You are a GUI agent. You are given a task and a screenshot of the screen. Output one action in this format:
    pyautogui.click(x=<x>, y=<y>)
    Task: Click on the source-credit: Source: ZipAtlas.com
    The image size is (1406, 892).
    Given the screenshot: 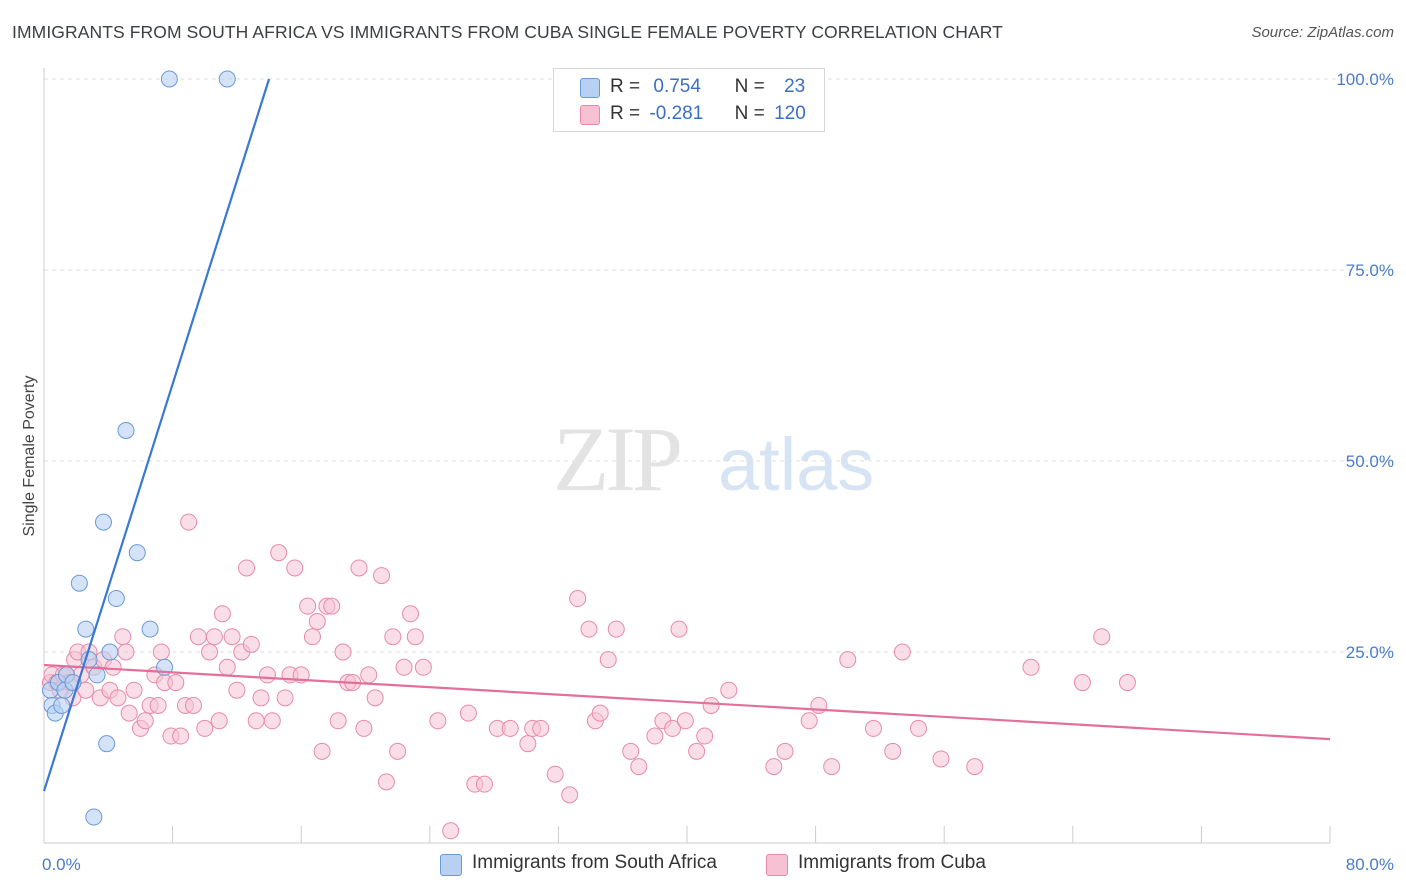 What is the action you would take?
    pyautogui.click(x=1322, y=32)
    